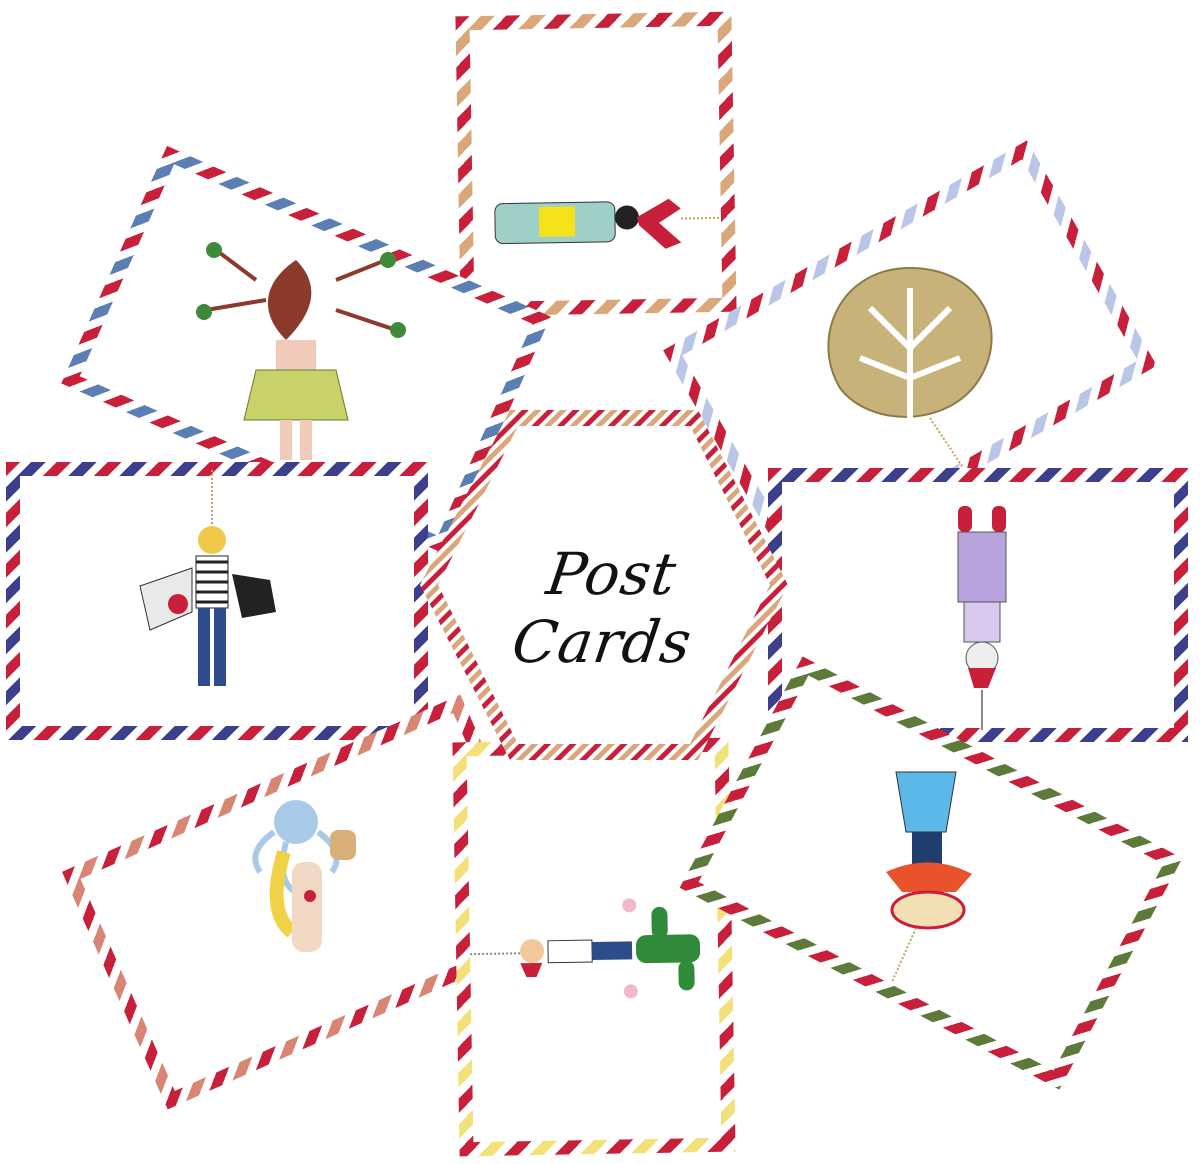 The height and width of the screenshot is (1164, 1204). I want to click on card-cactus-cowboy, so click(594, 947).